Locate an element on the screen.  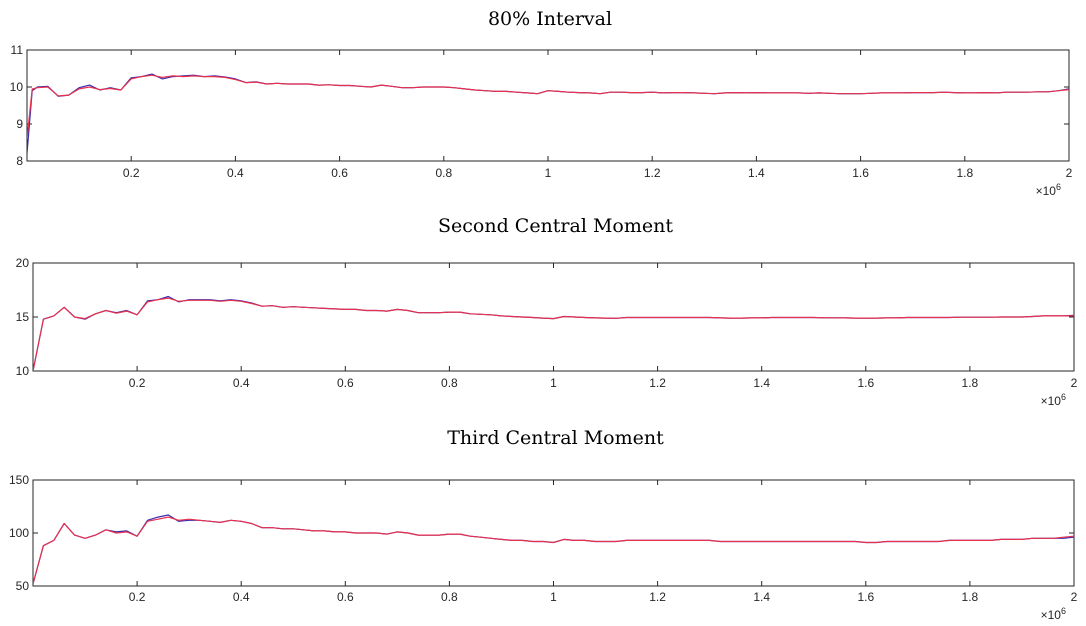
chart-title: Second Central Moment is located at coordinates (555, 226).